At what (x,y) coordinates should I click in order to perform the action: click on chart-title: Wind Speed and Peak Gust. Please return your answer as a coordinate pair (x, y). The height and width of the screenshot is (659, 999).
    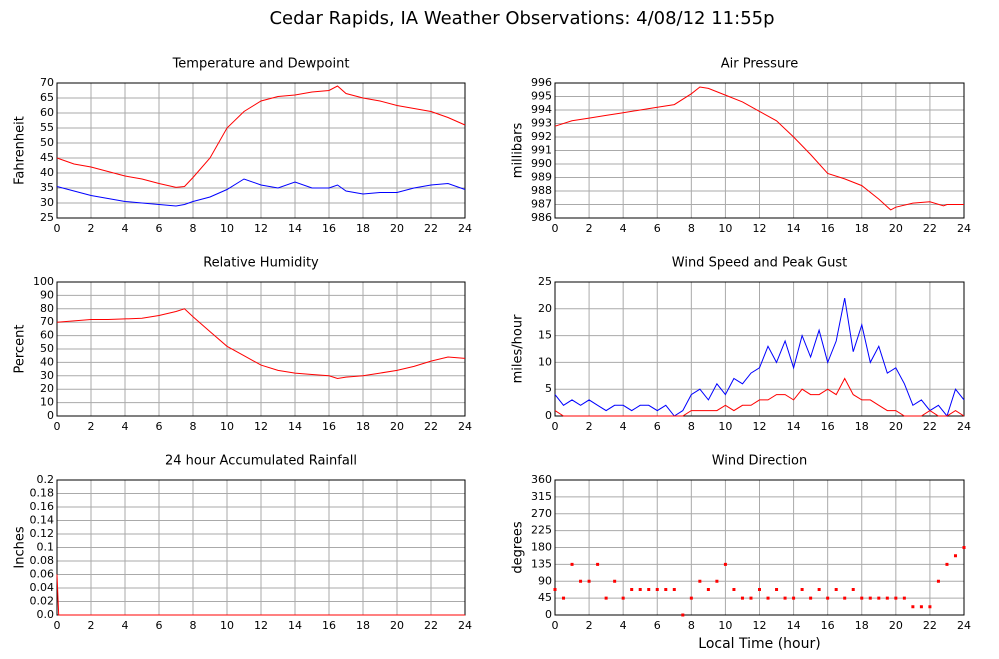
    Looking at the image, I should click on (759, 263).